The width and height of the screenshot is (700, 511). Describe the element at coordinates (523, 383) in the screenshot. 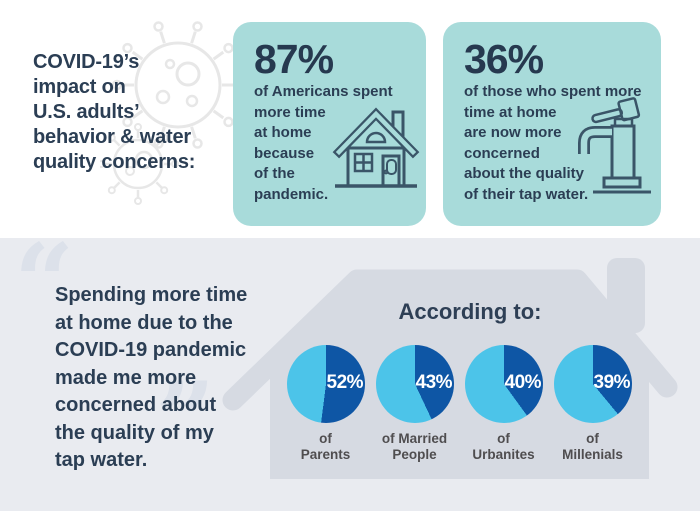

I see `pie-percentage: 40%` at that location.